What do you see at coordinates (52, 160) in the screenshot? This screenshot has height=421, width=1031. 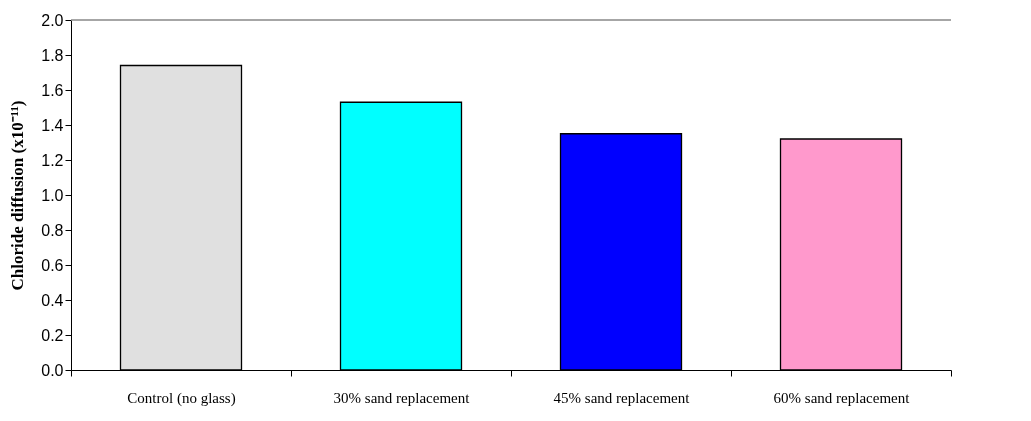 I see `y-tick-label: 1.2` at bounding box center [52, 160].